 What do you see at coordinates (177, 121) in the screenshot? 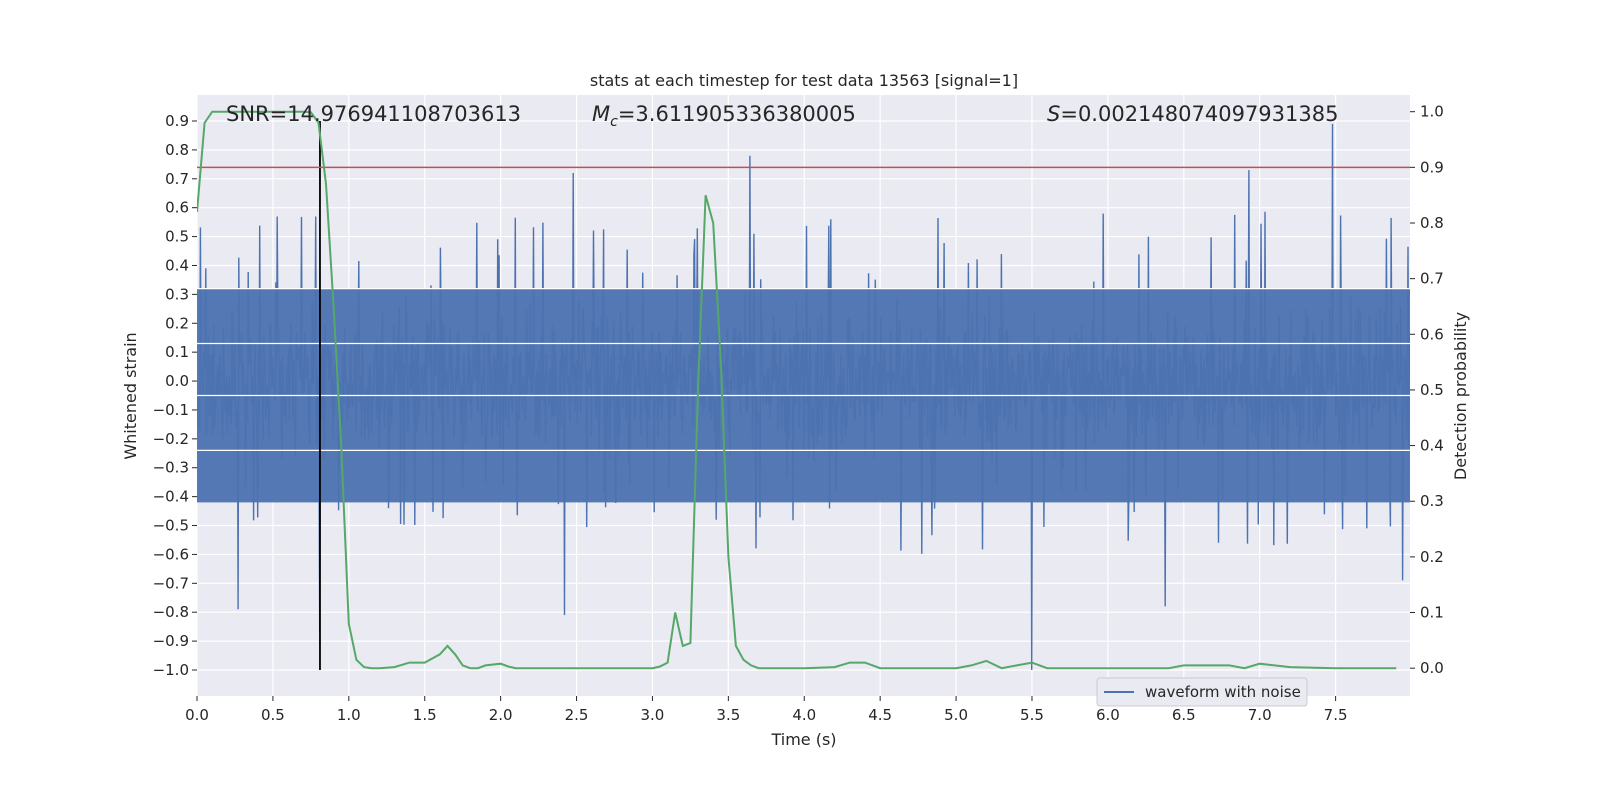
I see `left-y-tick-label: 0.9` at bounding box center [177, 121].